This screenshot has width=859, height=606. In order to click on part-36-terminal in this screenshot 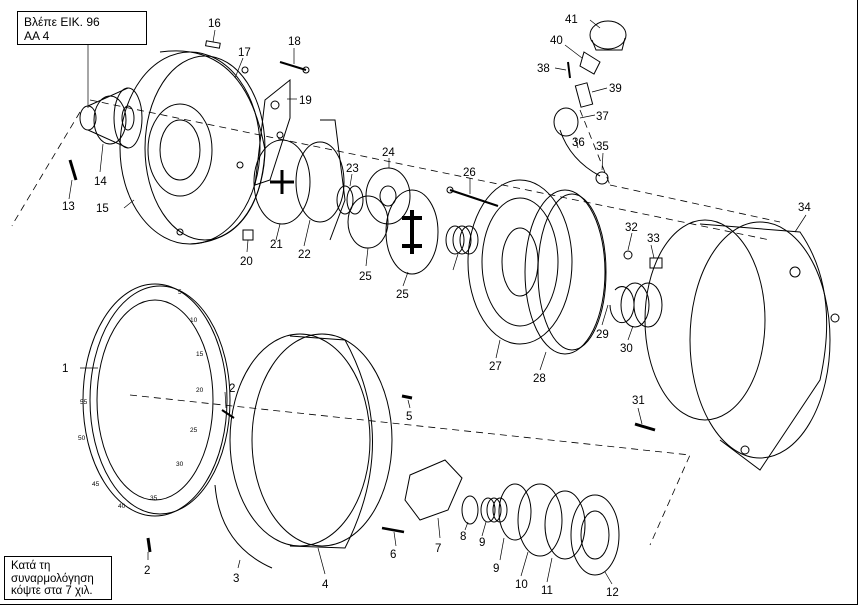, I will do `click(602, 178)`.